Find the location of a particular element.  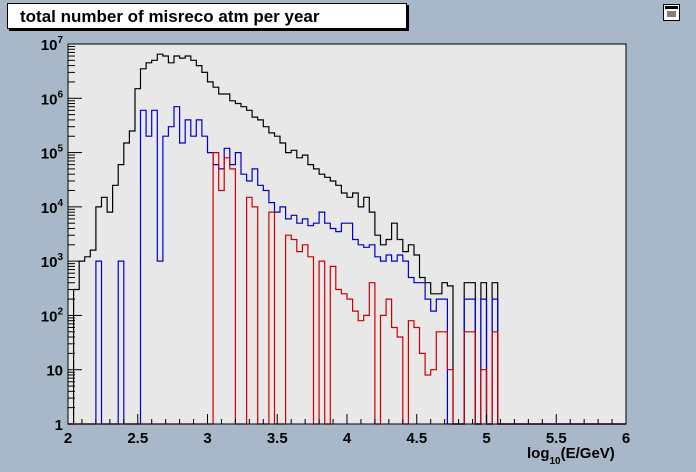

x-tick-label: 4.5 is located at coordinates (416, 438).